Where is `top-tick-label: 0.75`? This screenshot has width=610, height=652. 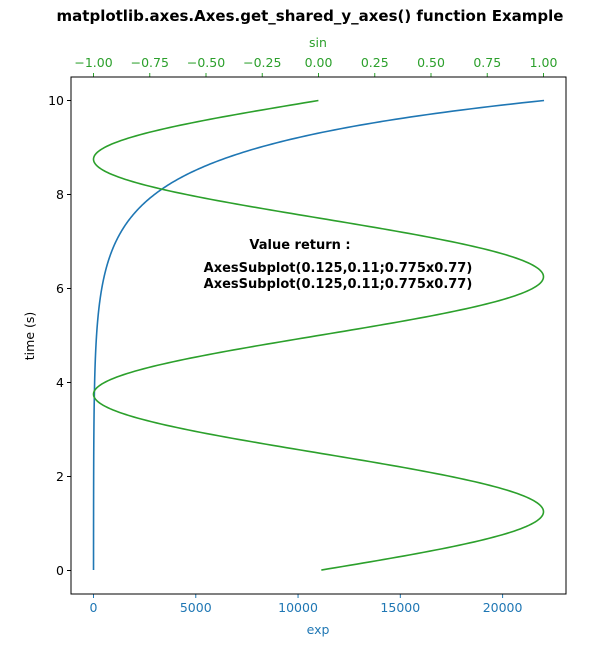
top-tick-label: 0.75 is located at coordinates (487, 62).